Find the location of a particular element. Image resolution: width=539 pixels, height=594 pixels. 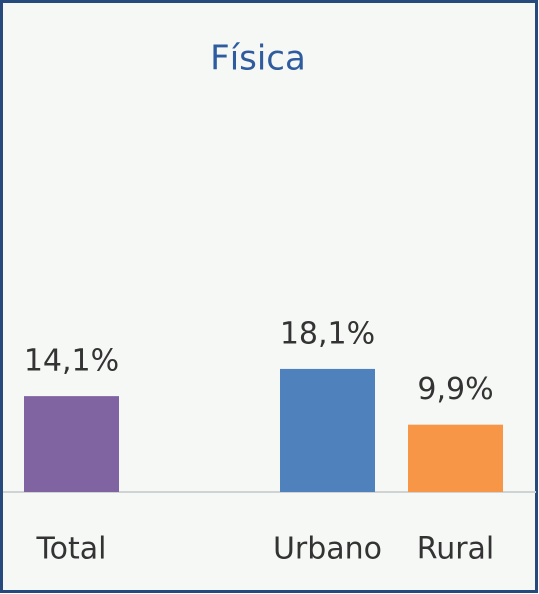

x-tick-label: Rural is located at coordinates (456, 549).